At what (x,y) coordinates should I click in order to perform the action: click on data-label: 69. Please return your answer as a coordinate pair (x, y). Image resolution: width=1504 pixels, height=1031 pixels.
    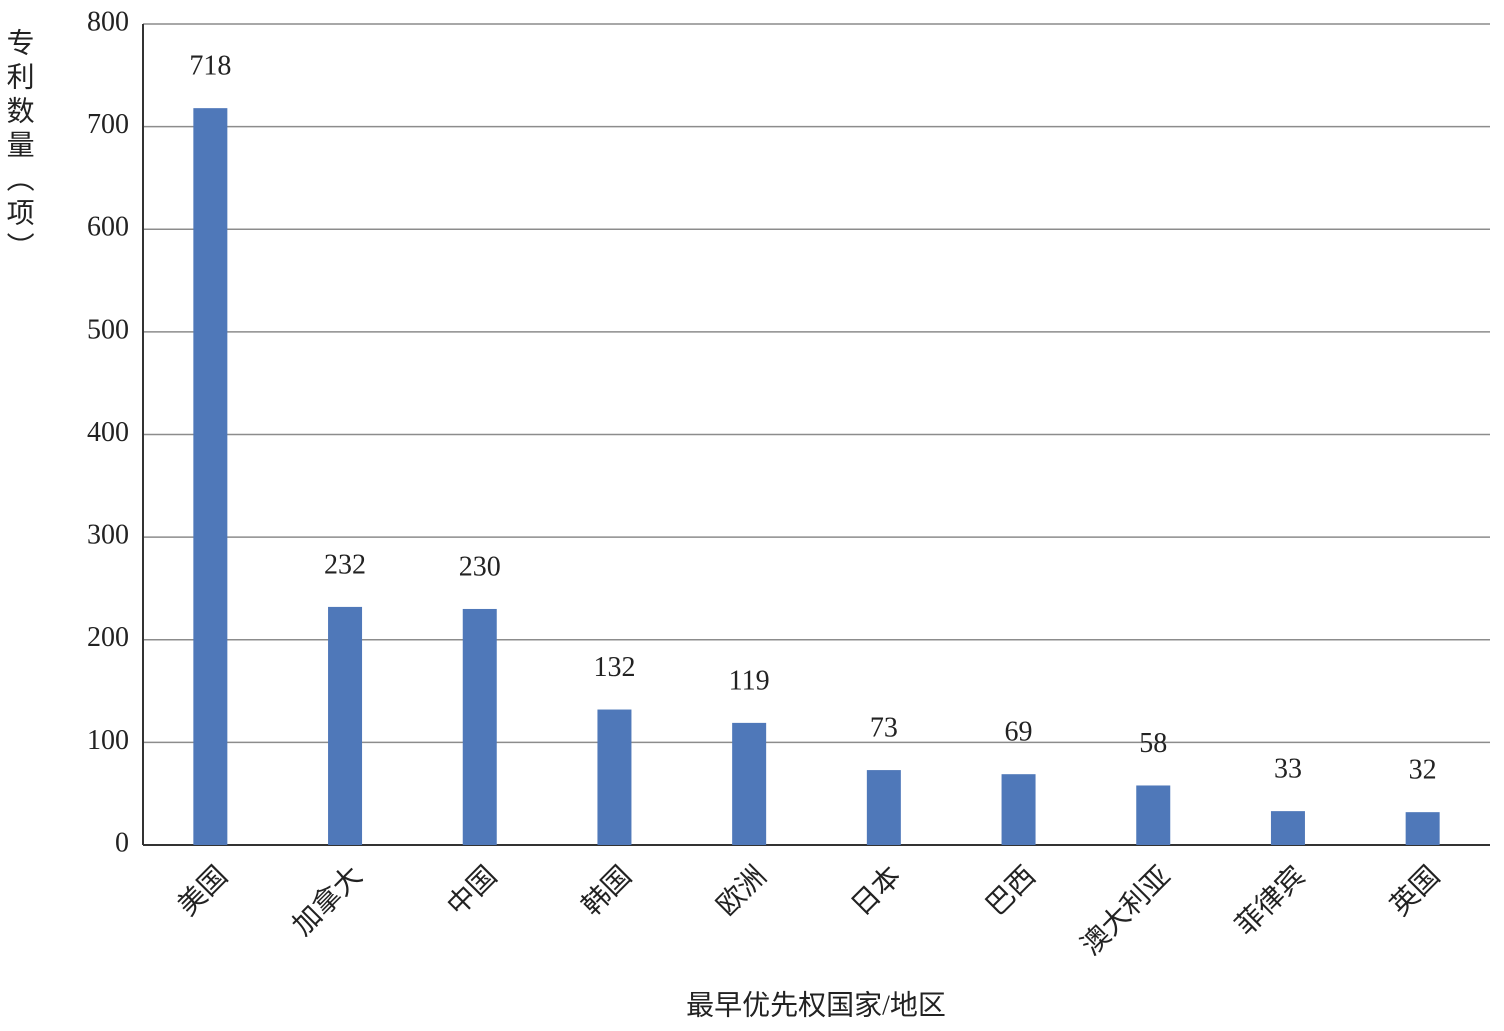
    Looking at the image, I should click on (1019, 732).